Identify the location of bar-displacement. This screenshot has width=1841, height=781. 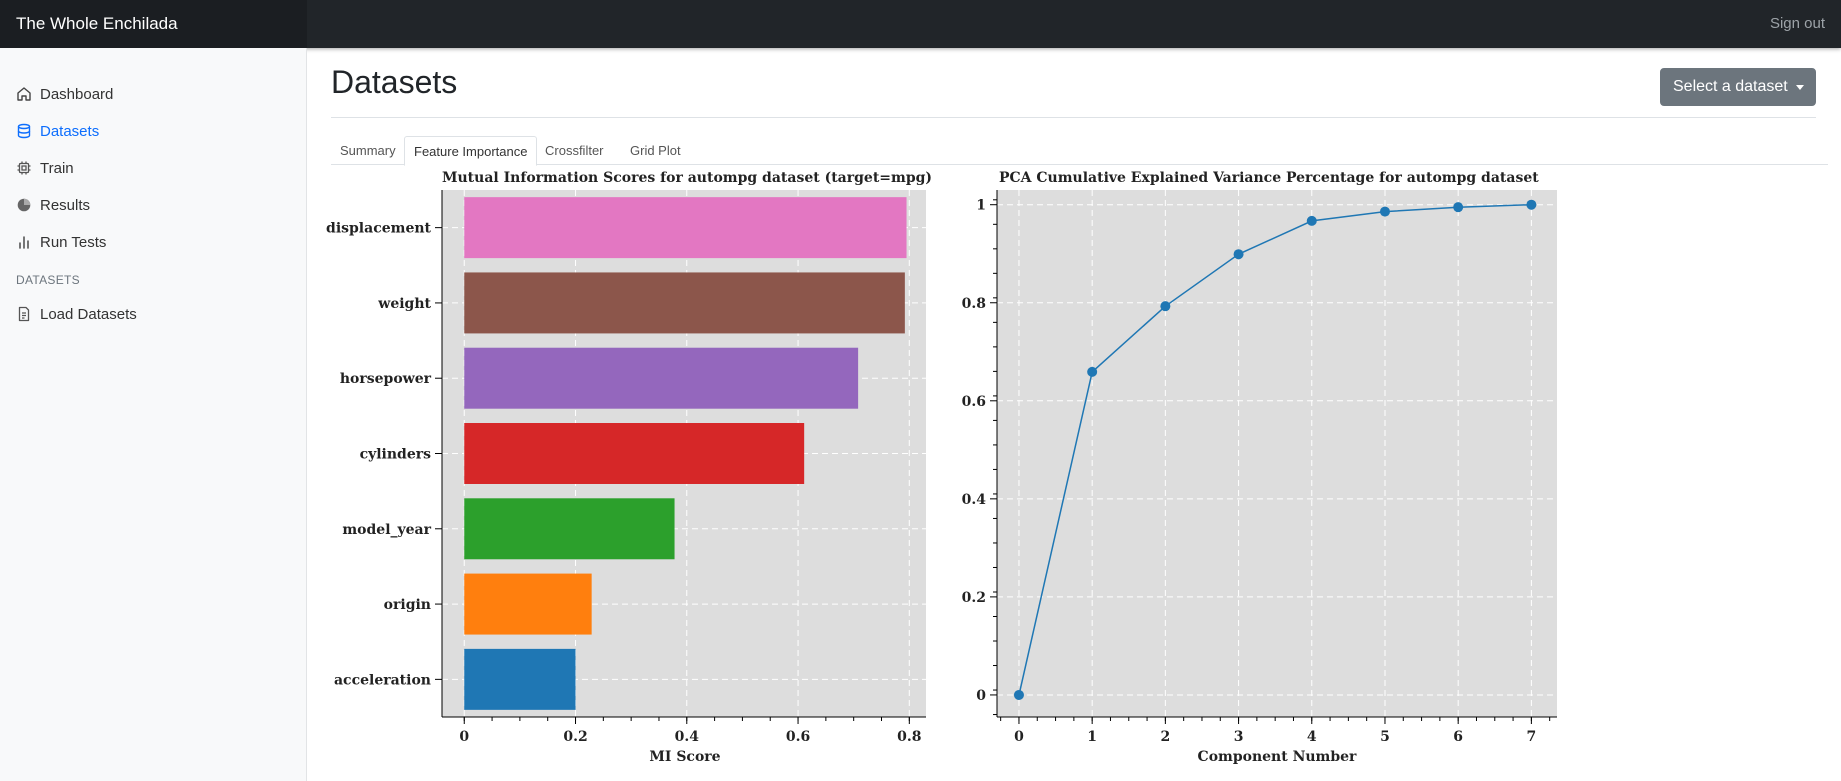
(685, 228).